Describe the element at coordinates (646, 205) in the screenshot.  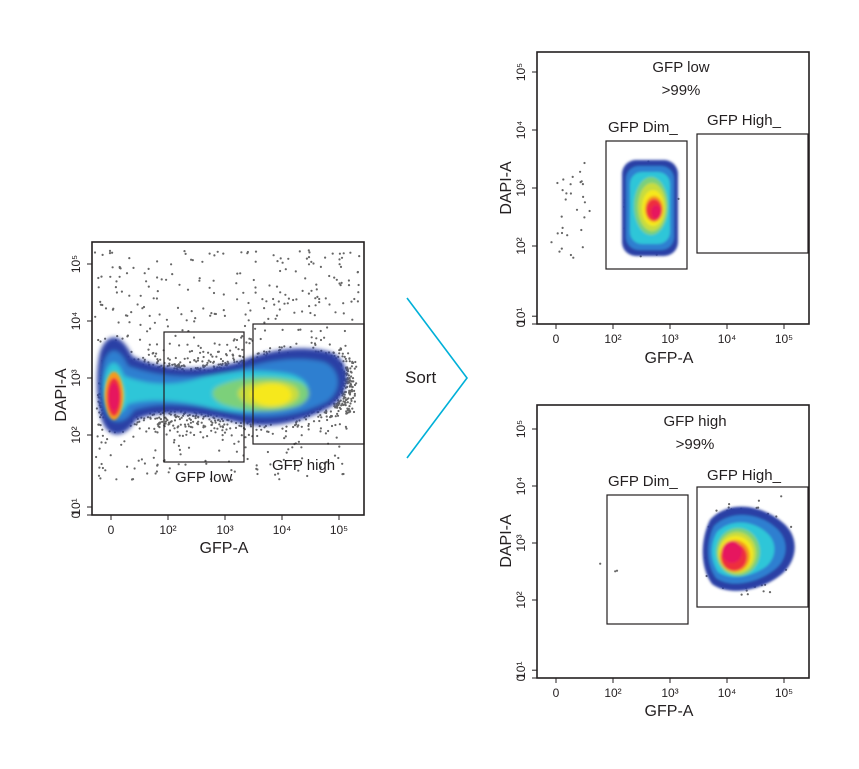
I see `gate-gfp-dim` at that location.